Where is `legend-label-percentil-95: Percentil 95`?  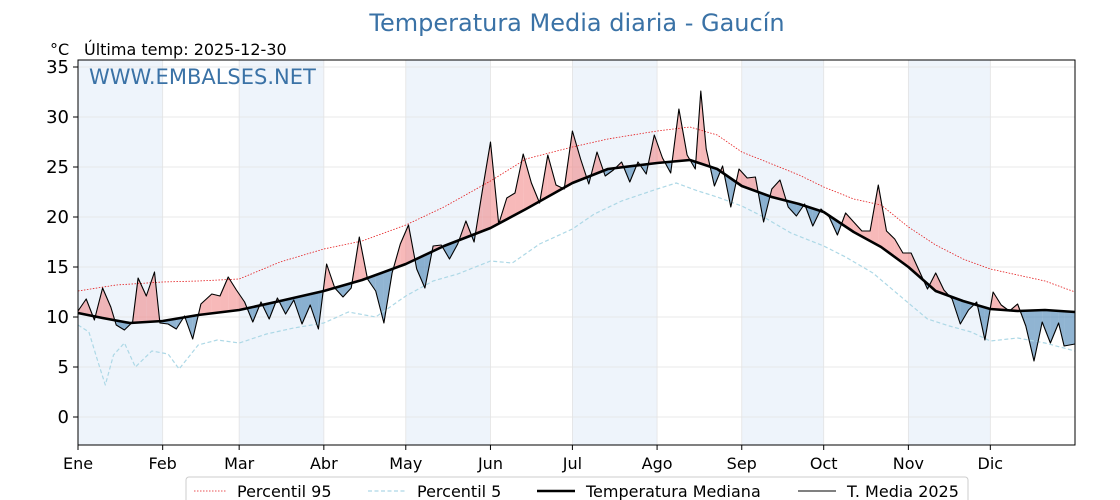
legend-label-percentil-95: Percentil 95 is located at coordinates (284, 491).